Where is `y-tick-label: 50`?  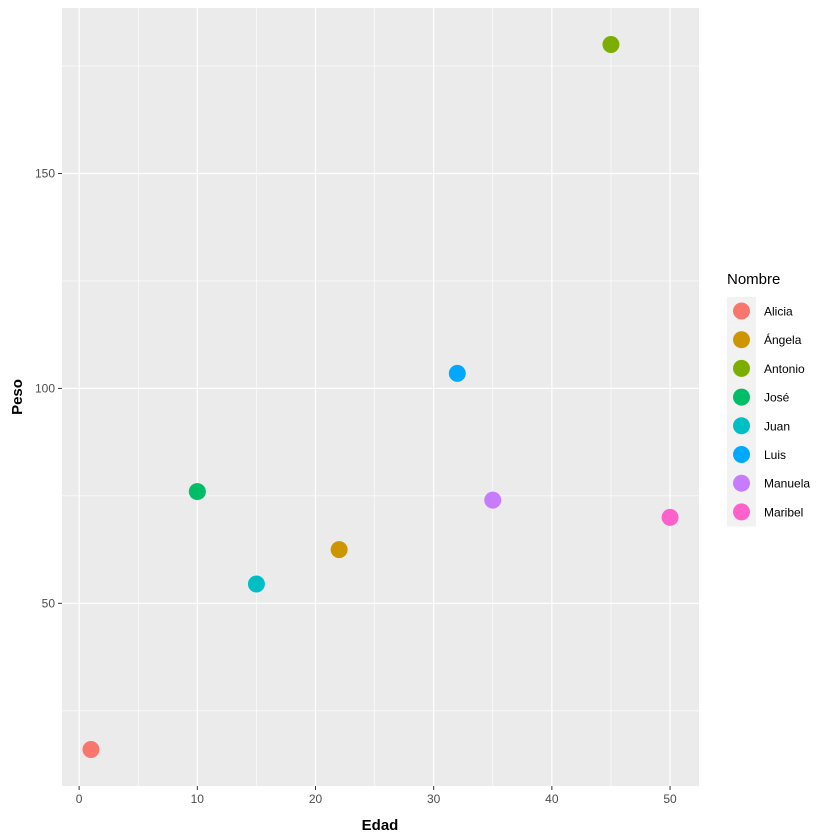
y-tick-label: 50 is located at coordinates (49, 603).